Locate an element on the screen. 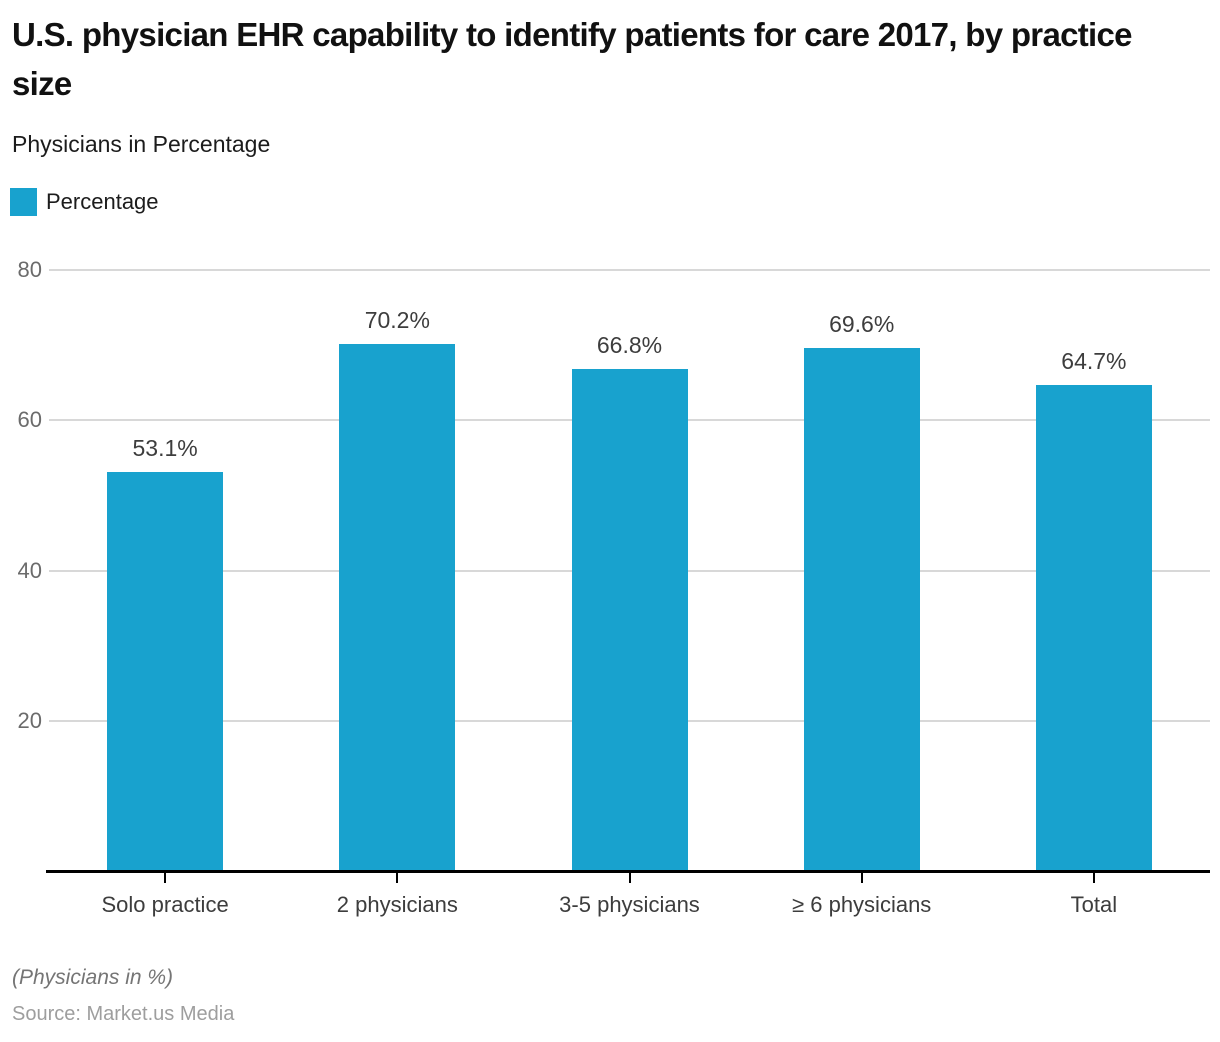  legend-label: Percentage is located at coordinates (102, 201).